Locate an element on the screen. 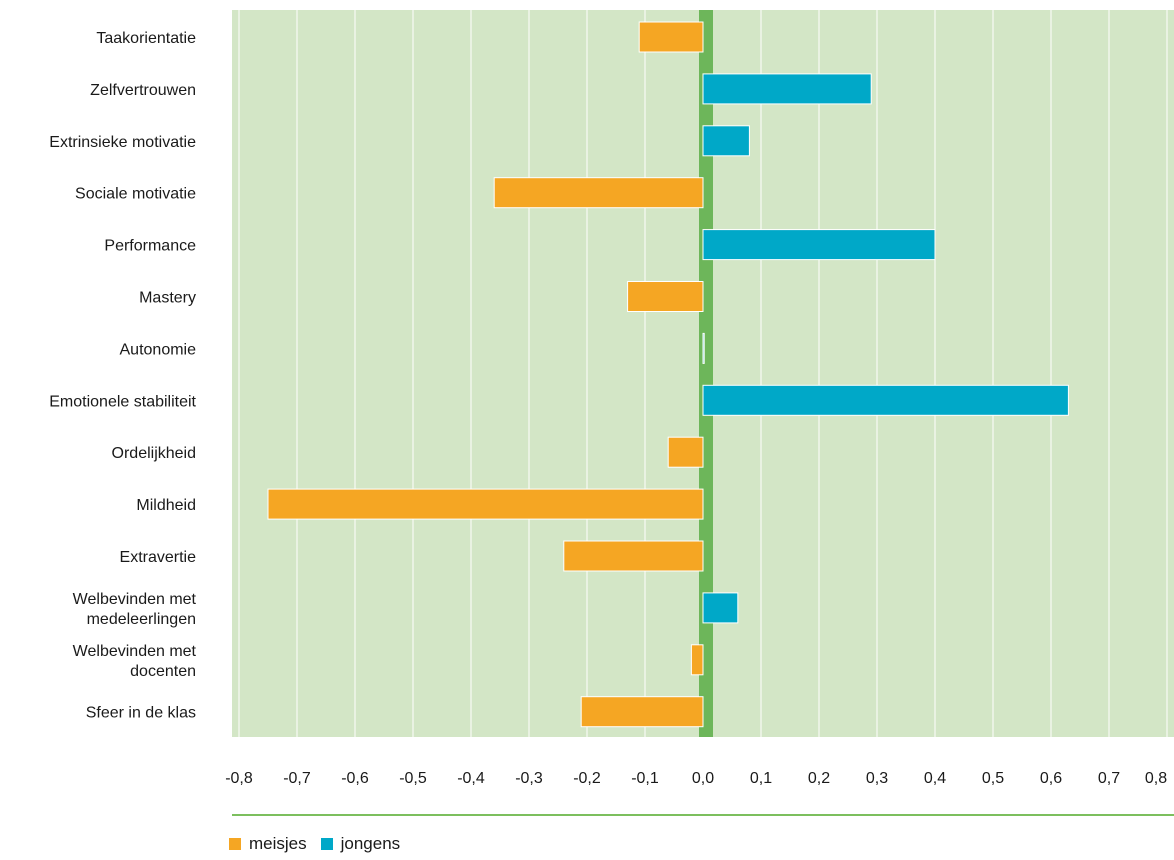  category-label: Extravertie is located at coordinates (158, 557).